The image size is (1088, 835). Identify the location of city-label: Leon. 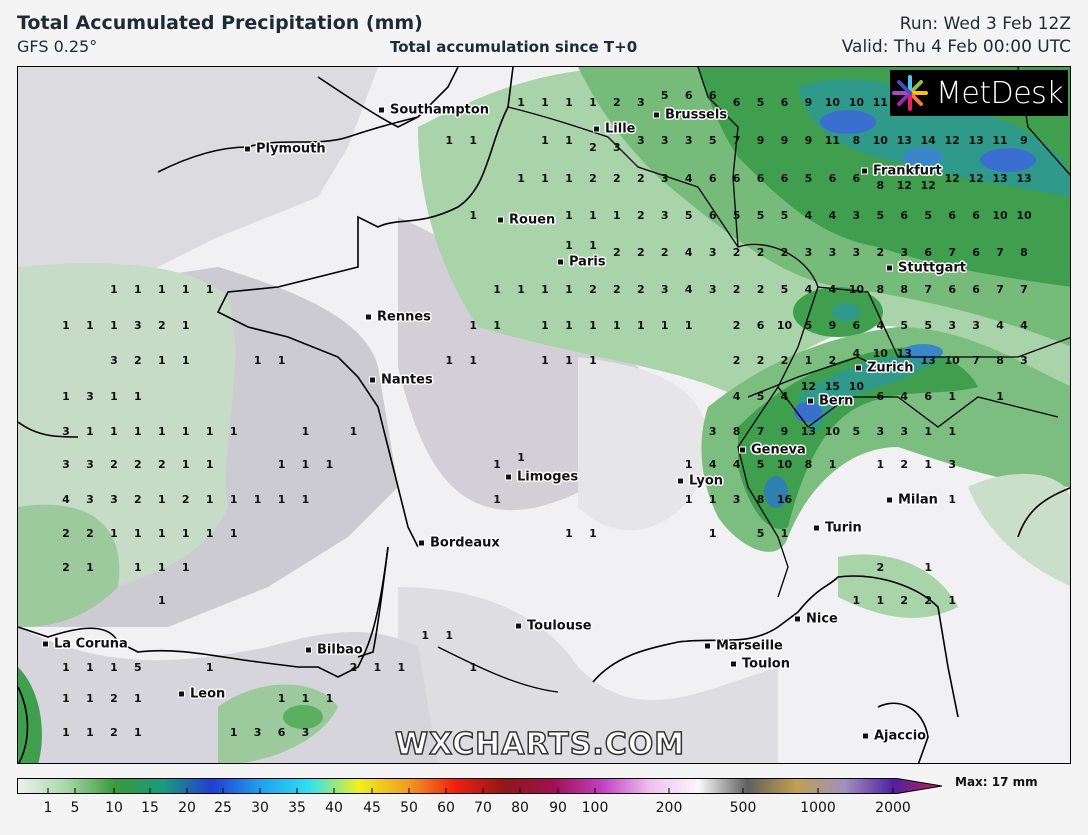
(201, 694).